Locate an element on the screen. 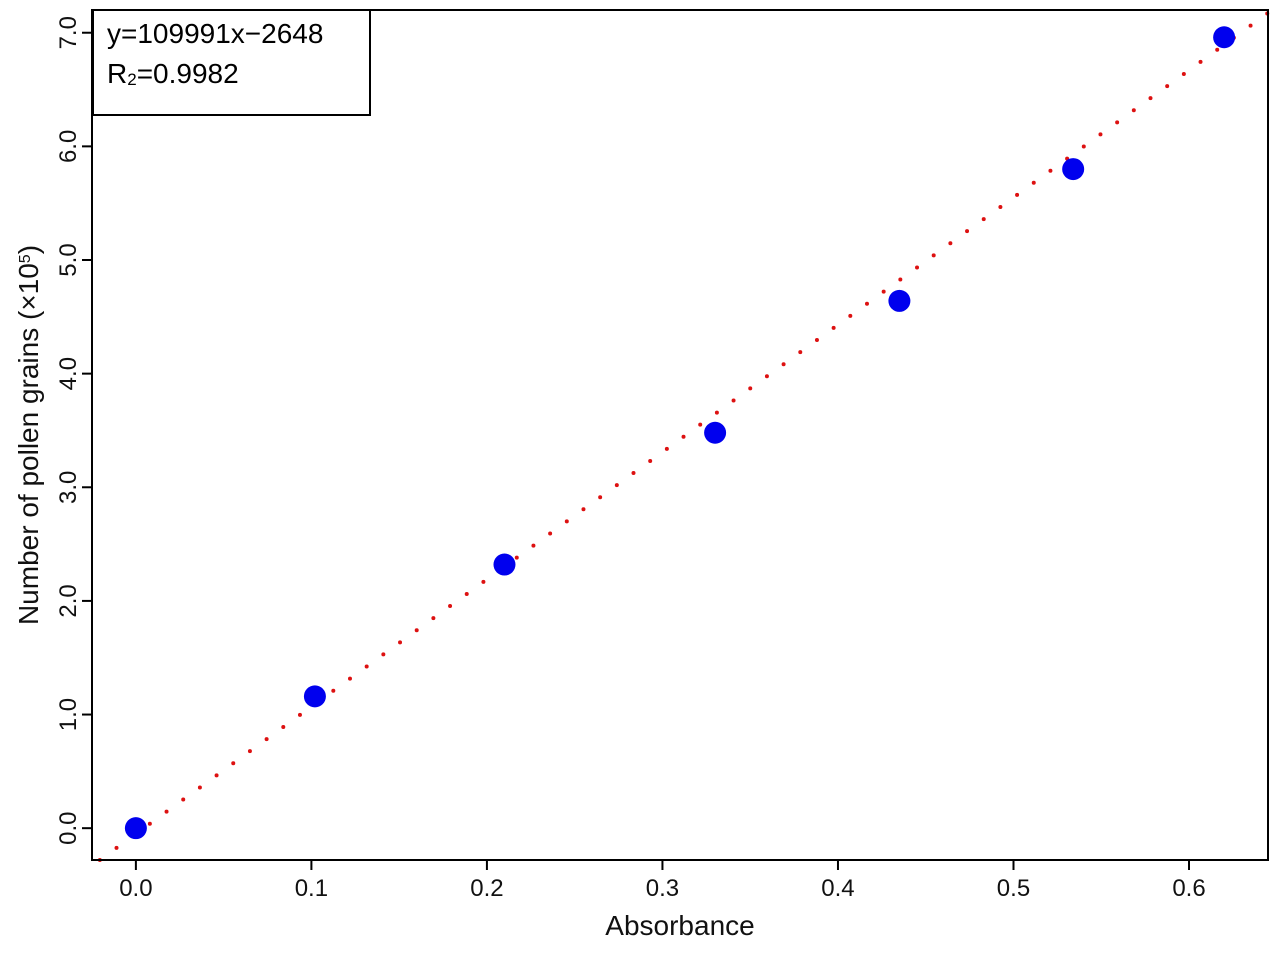  y-axis-title: Number of pollen grains (×105) is located at coordinates (28, 435).